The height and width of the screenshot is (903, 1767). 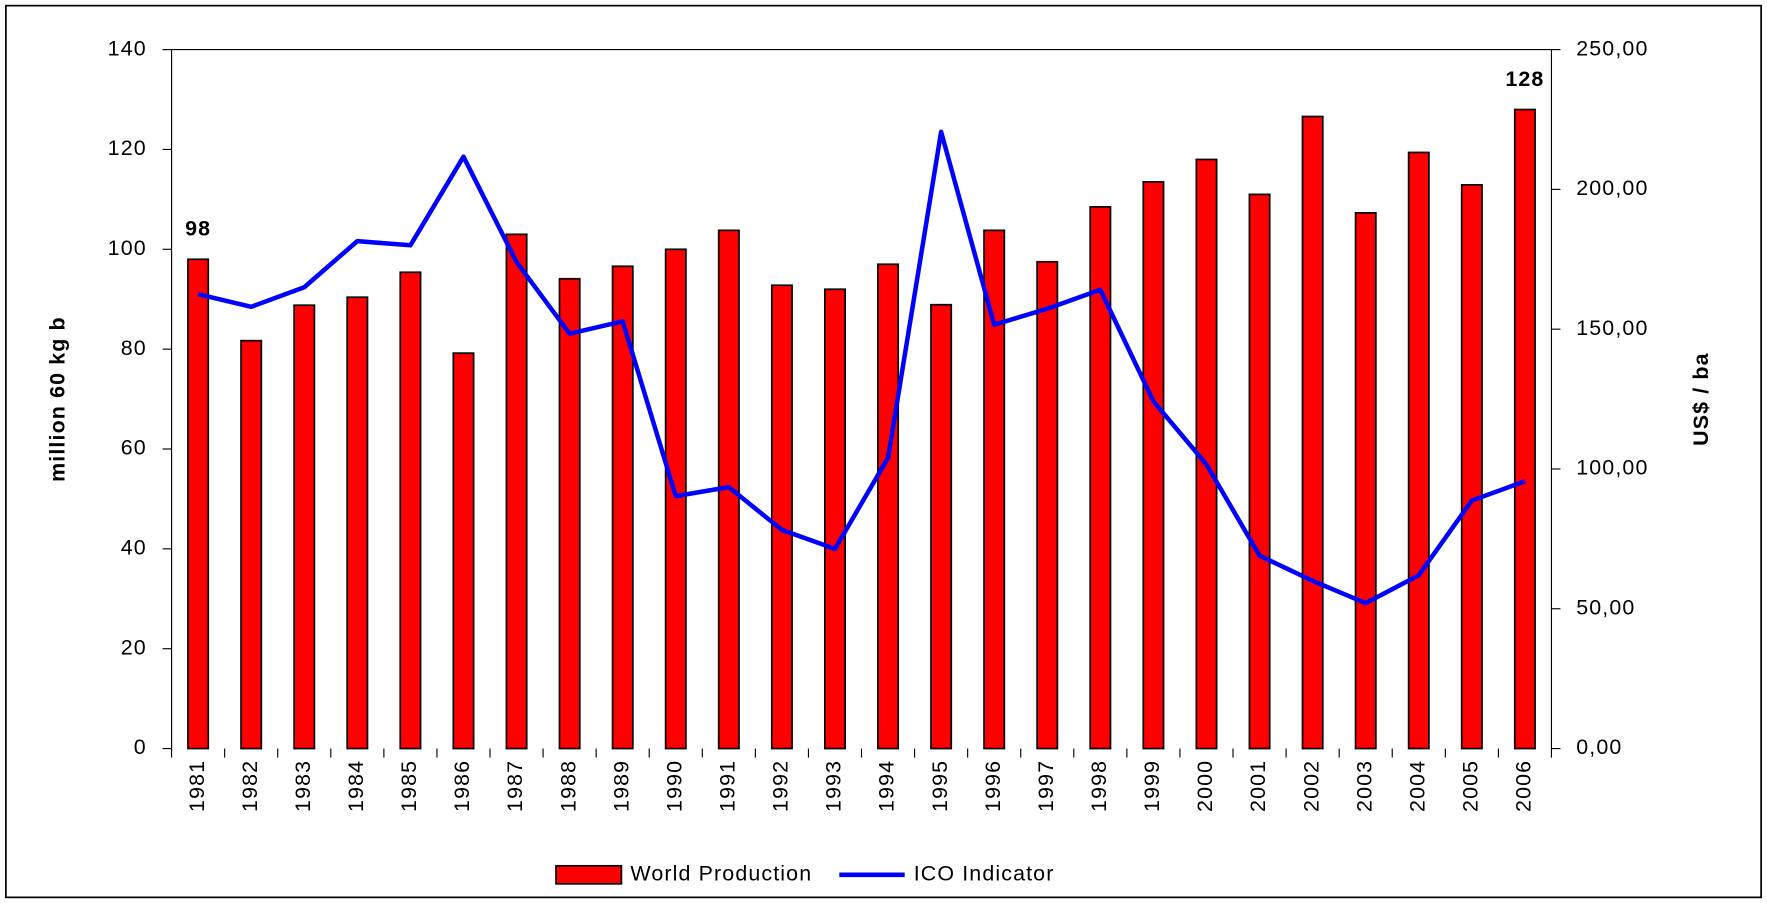 I want to click on x-tick-label: 1986, so click(x=462, y=786).